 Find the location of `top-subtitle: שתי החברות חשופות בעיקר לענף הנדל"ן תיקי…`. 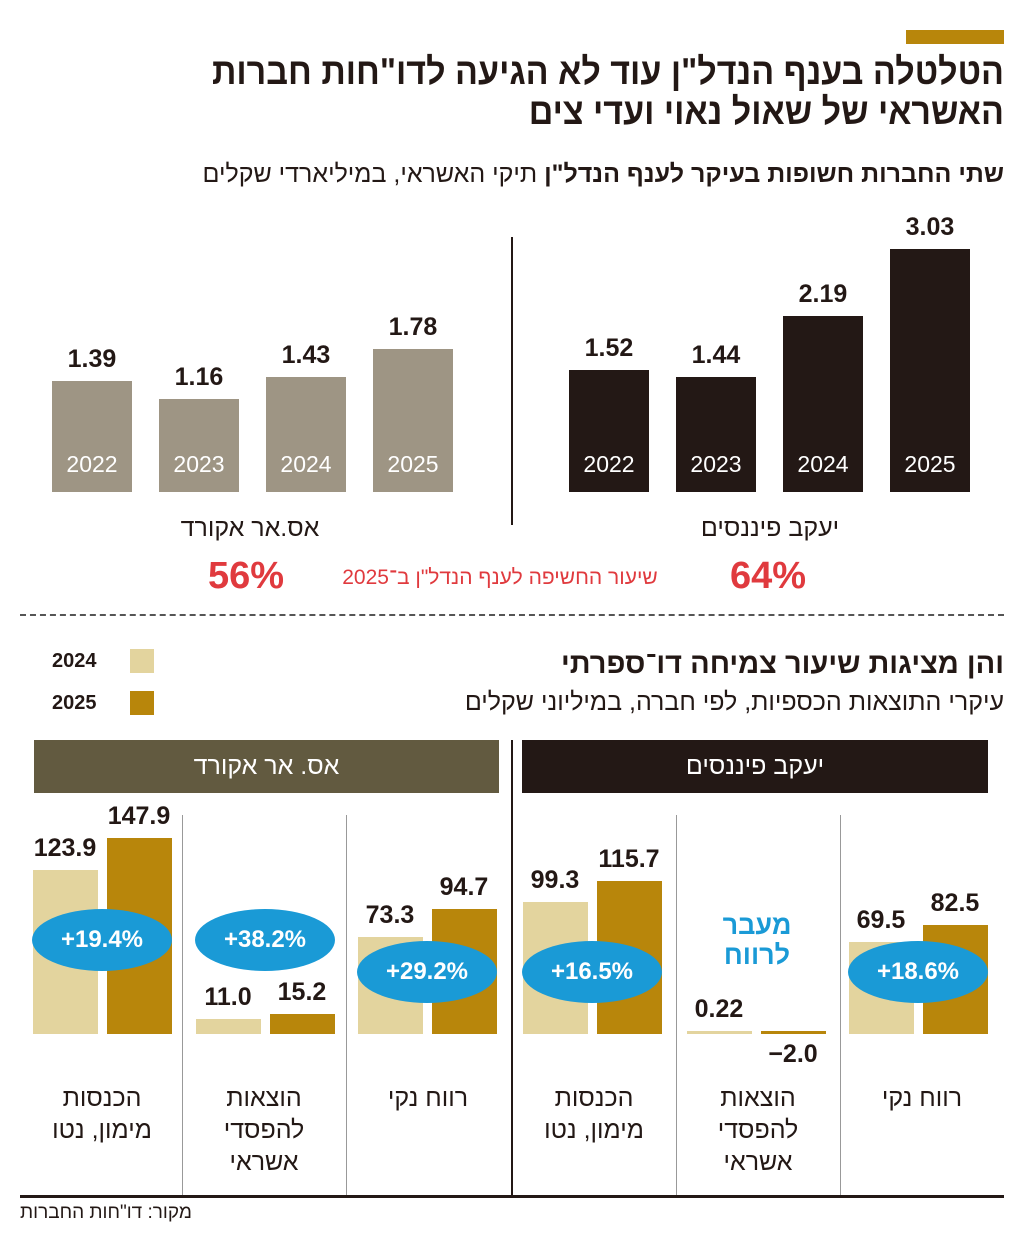

top-subtitle: שתי החברות חשופות בעיקר לענף הנדל"ן תיקי… is located at coordinates (603, 174).